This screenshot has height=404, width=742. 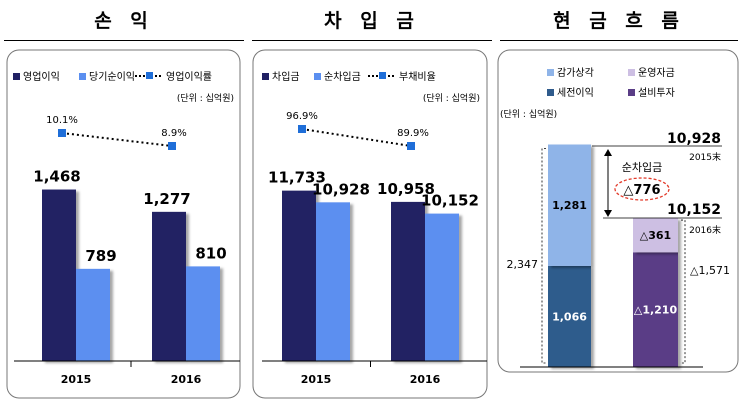 What do you see at coordinates (100, 256) in the screenshot?
I see `p1-value-label-2-2015: 789` at bounding box center [100, 256].